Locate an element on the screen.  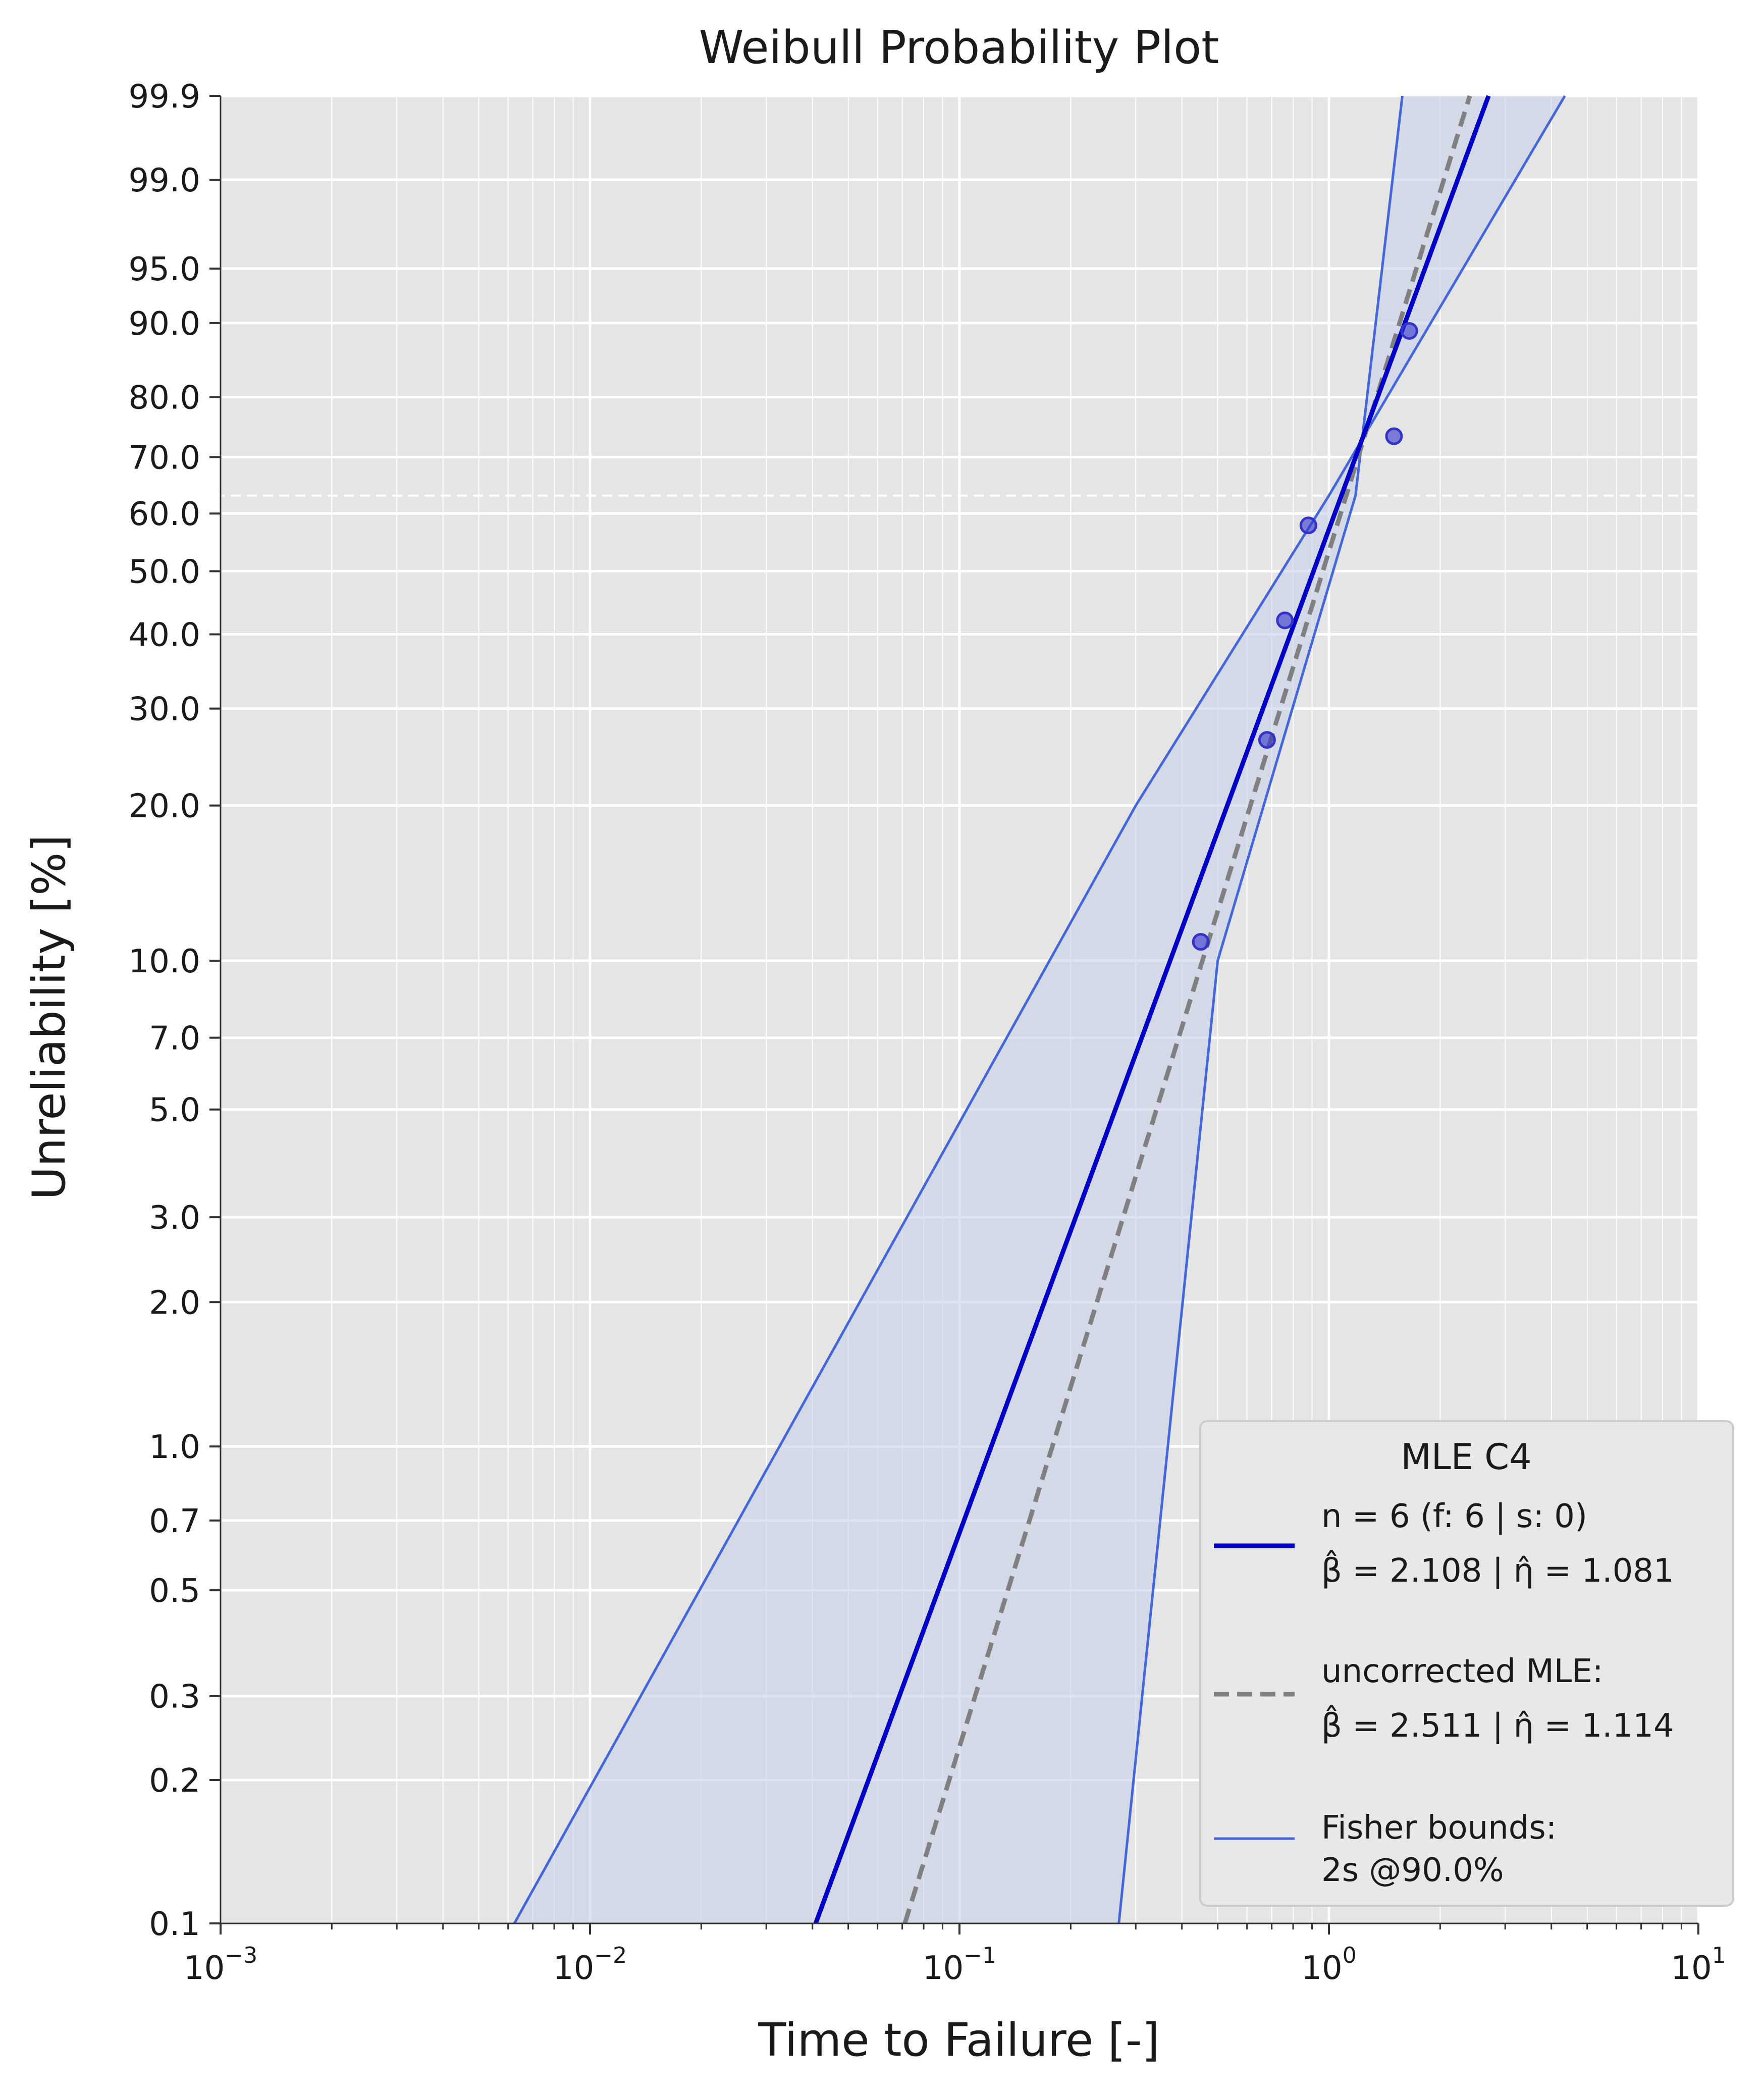
y-tick-label: 0.7 is located at coordinates (175, 1521).